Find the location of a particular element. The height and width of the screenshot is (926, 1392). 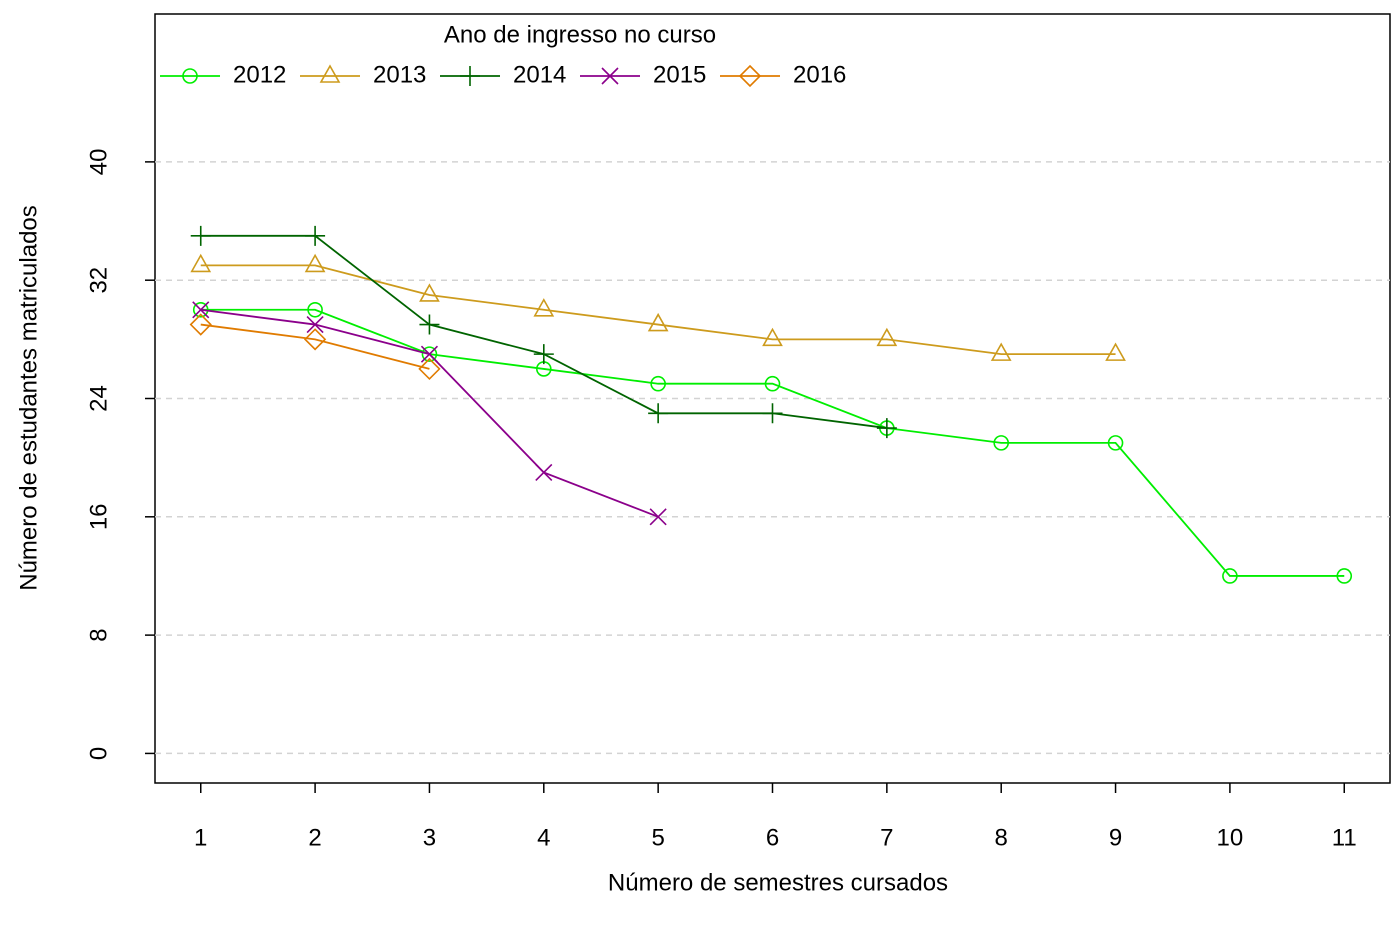

y-tick-label: 24 is located at coordinates (98, 398).